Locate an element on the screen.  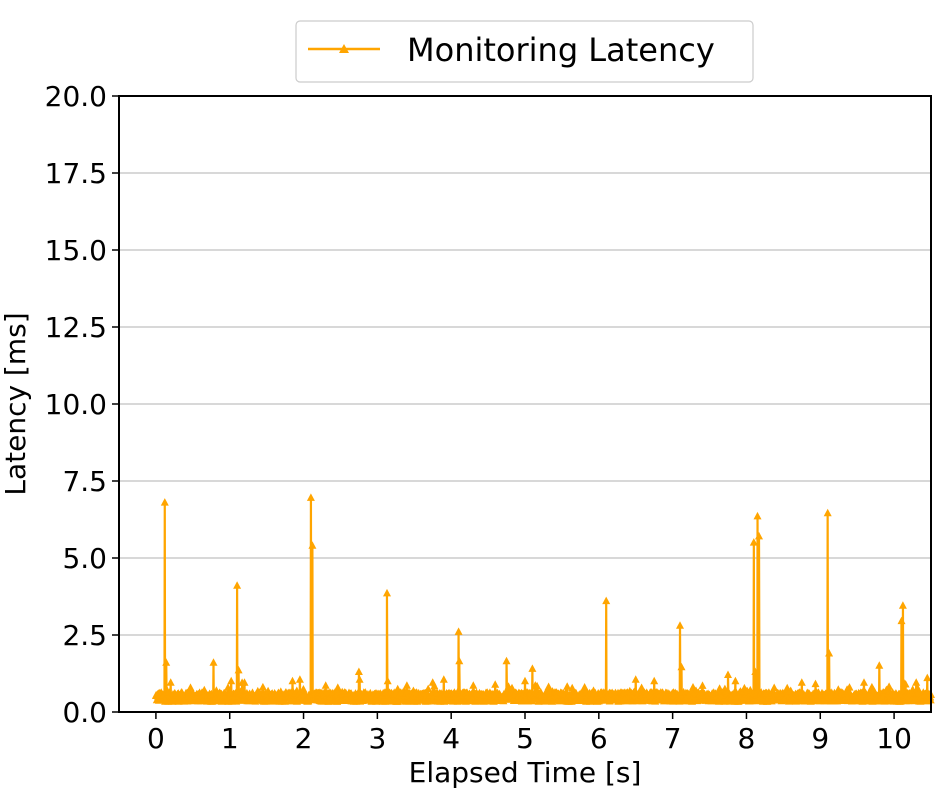
y-tick-label: 15.0 is located at coordinates (76, 250).